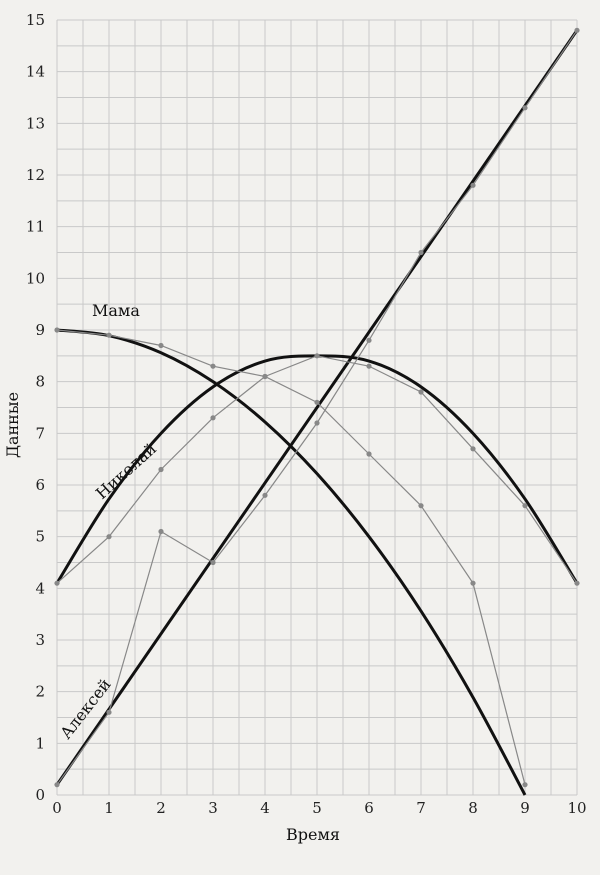 The image size is (600, 875). Describe the element at coordinates (109, 808) in the screenshot. I see `x-tick-label: 1` at that location.